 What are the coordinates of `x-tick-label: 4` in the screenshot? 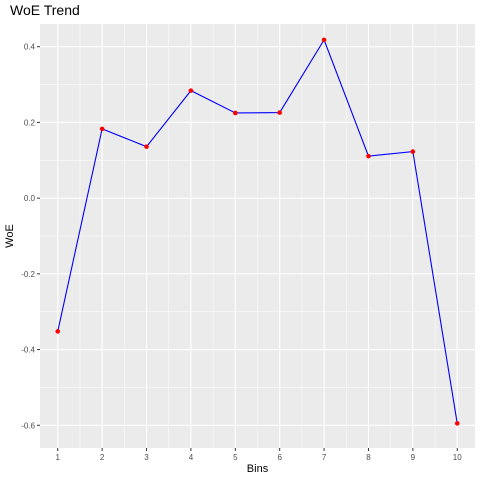 It's located at (191, 457).